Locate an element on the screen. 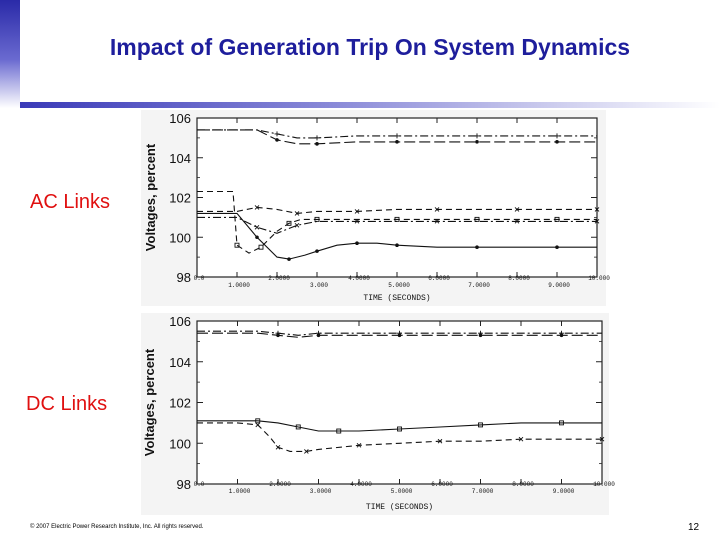 The width and height of the screenshot is (720, 540). dc-links-label: DC Links is located at coordinates (67, 404).